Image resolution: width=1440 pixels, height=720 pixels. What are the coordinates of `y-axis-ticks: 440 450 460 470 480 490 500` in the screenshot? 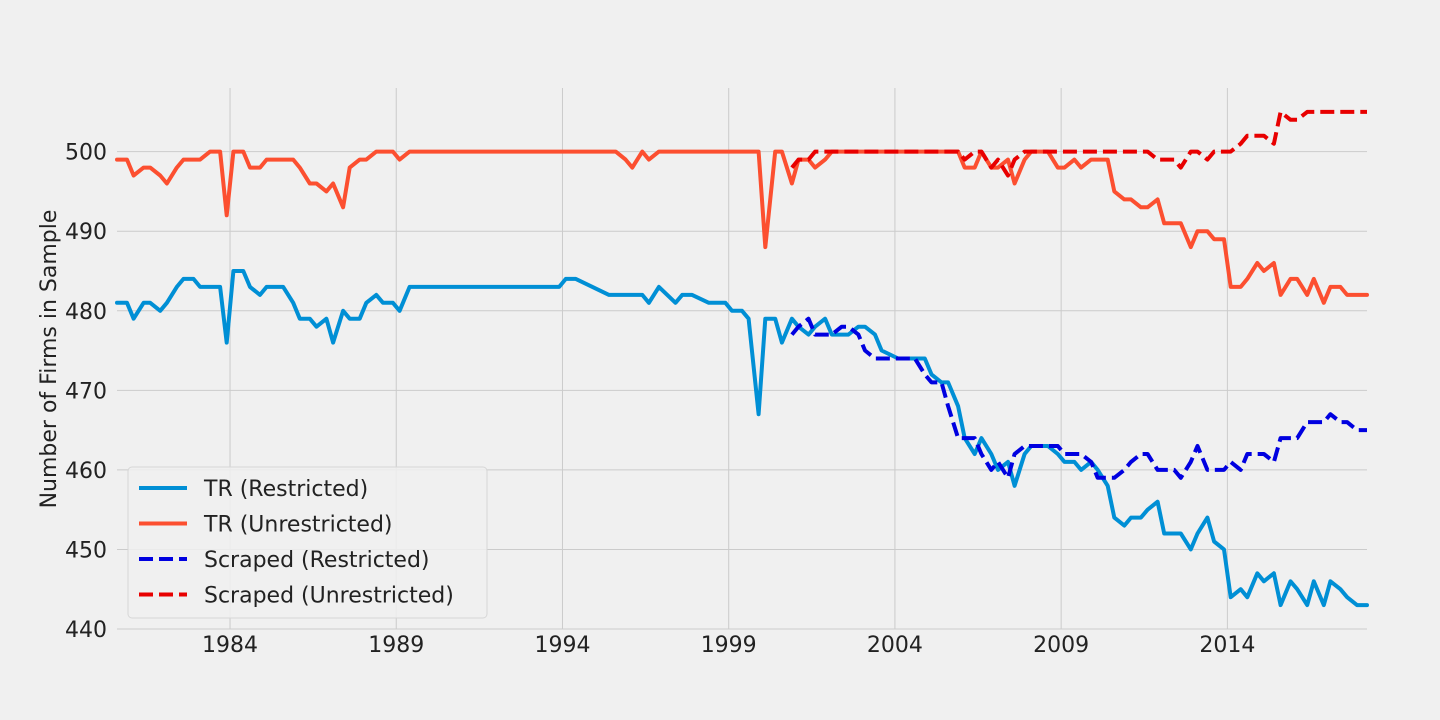 It's located at (86, 392).